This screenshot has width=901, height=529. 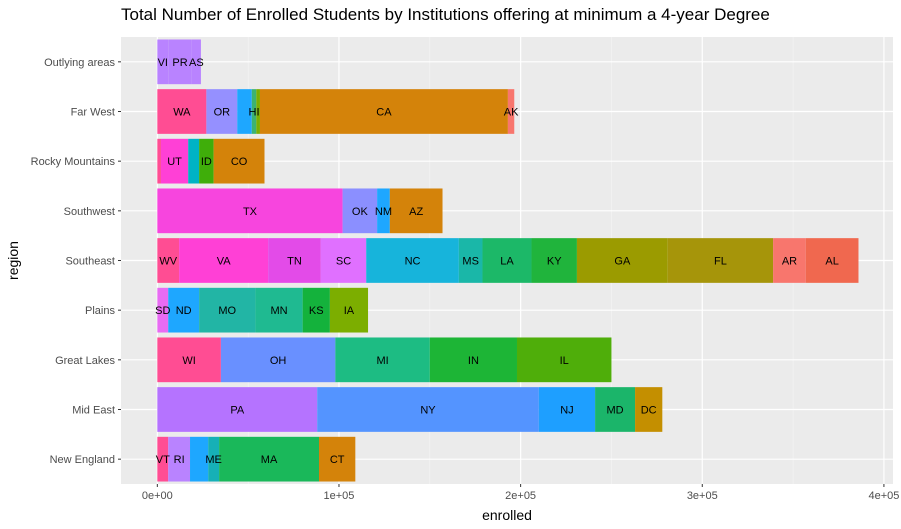 I want to click on segment-label: PR, so click(x=179, y=63).